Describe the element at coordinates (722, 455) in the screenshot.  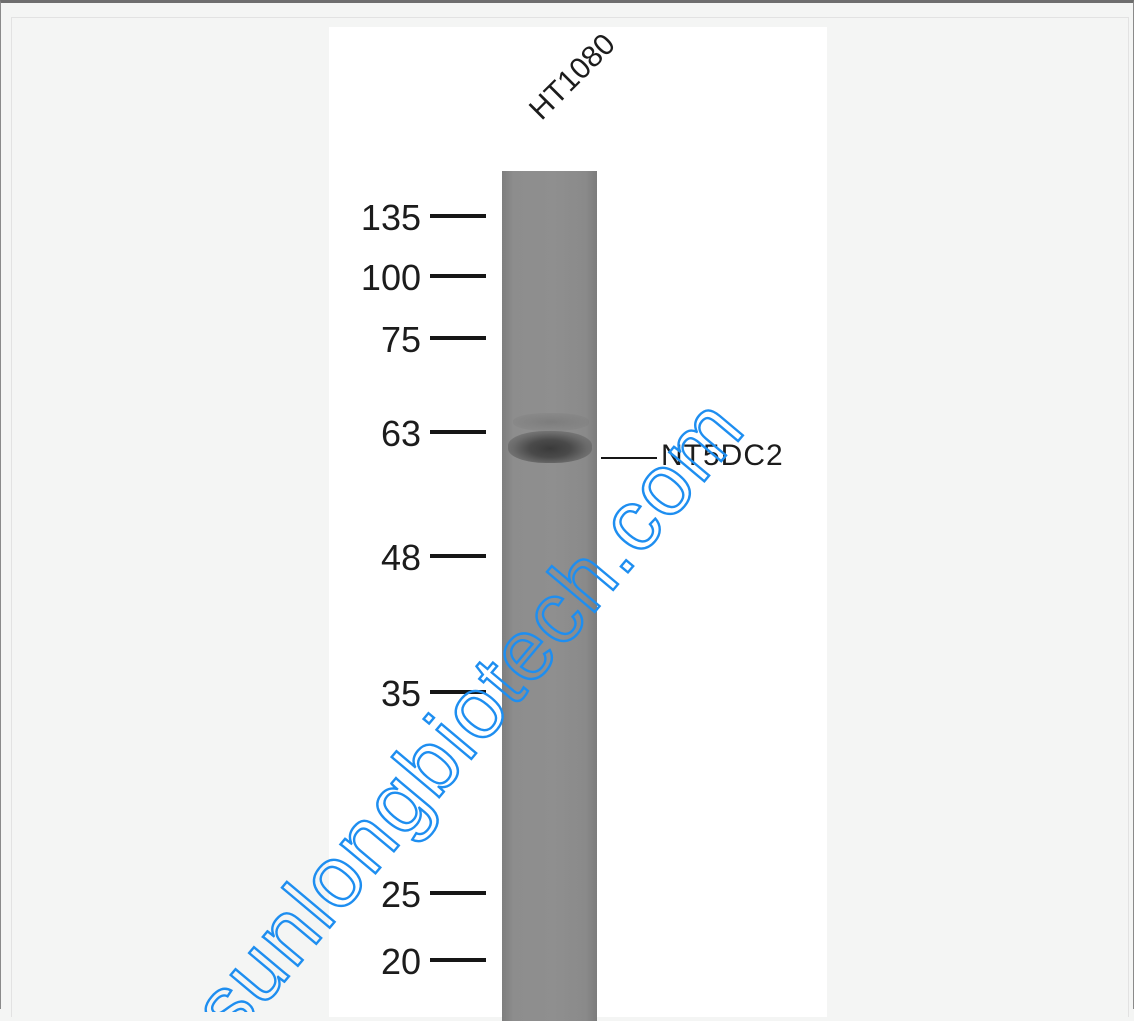
I see `target-protein-label: NT5DC2` at that location.